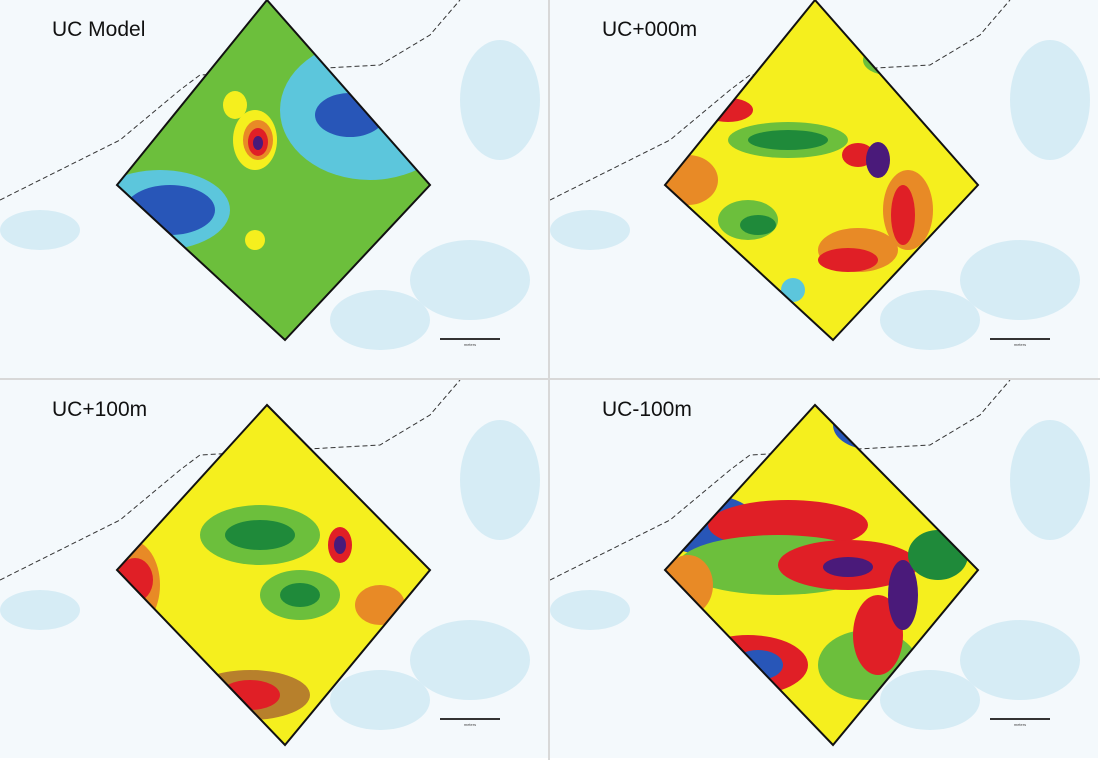 This screenshot has width=1100, height=760. I want to click on panel-title: UC+100m, so click(100, 409).